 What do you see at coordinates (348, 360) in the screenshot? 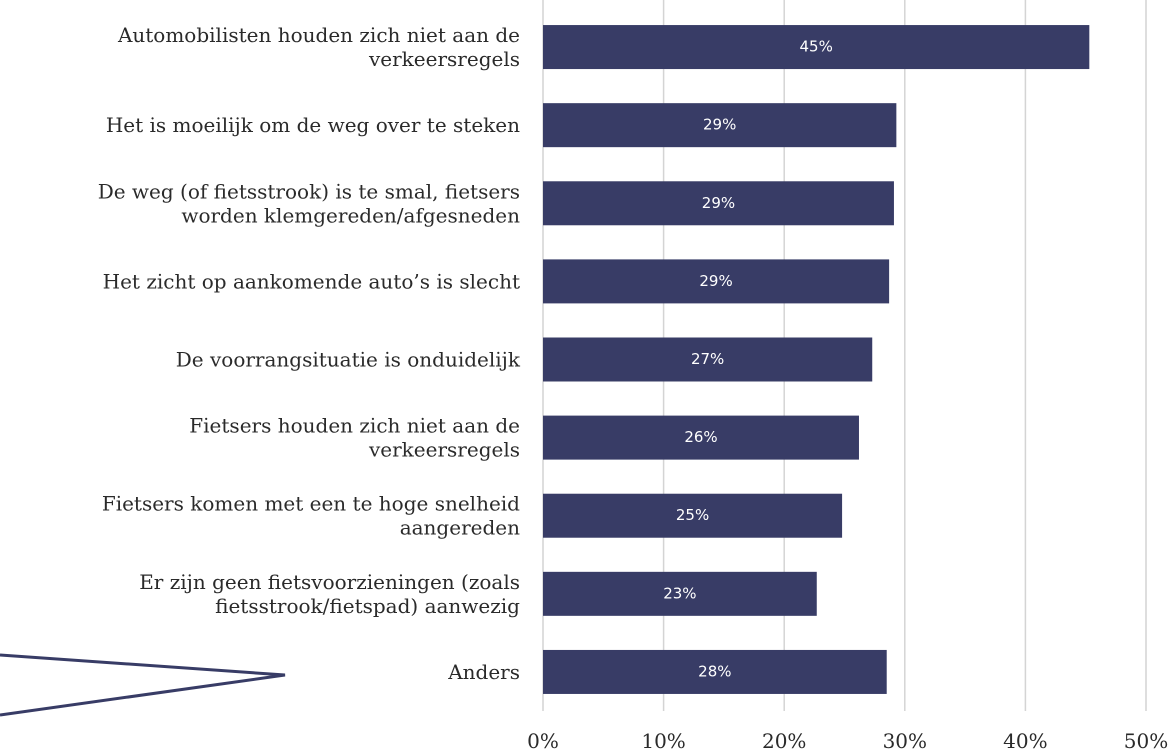
I see `category-label: De voorrangsituatie is onduidelijk` at bounding box center [348, 360].